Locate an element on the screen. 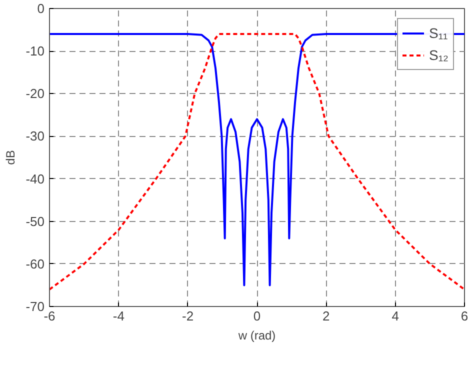 The image size is (474, 370). y-tick-label: -30 is located at coordinates (35, 136).